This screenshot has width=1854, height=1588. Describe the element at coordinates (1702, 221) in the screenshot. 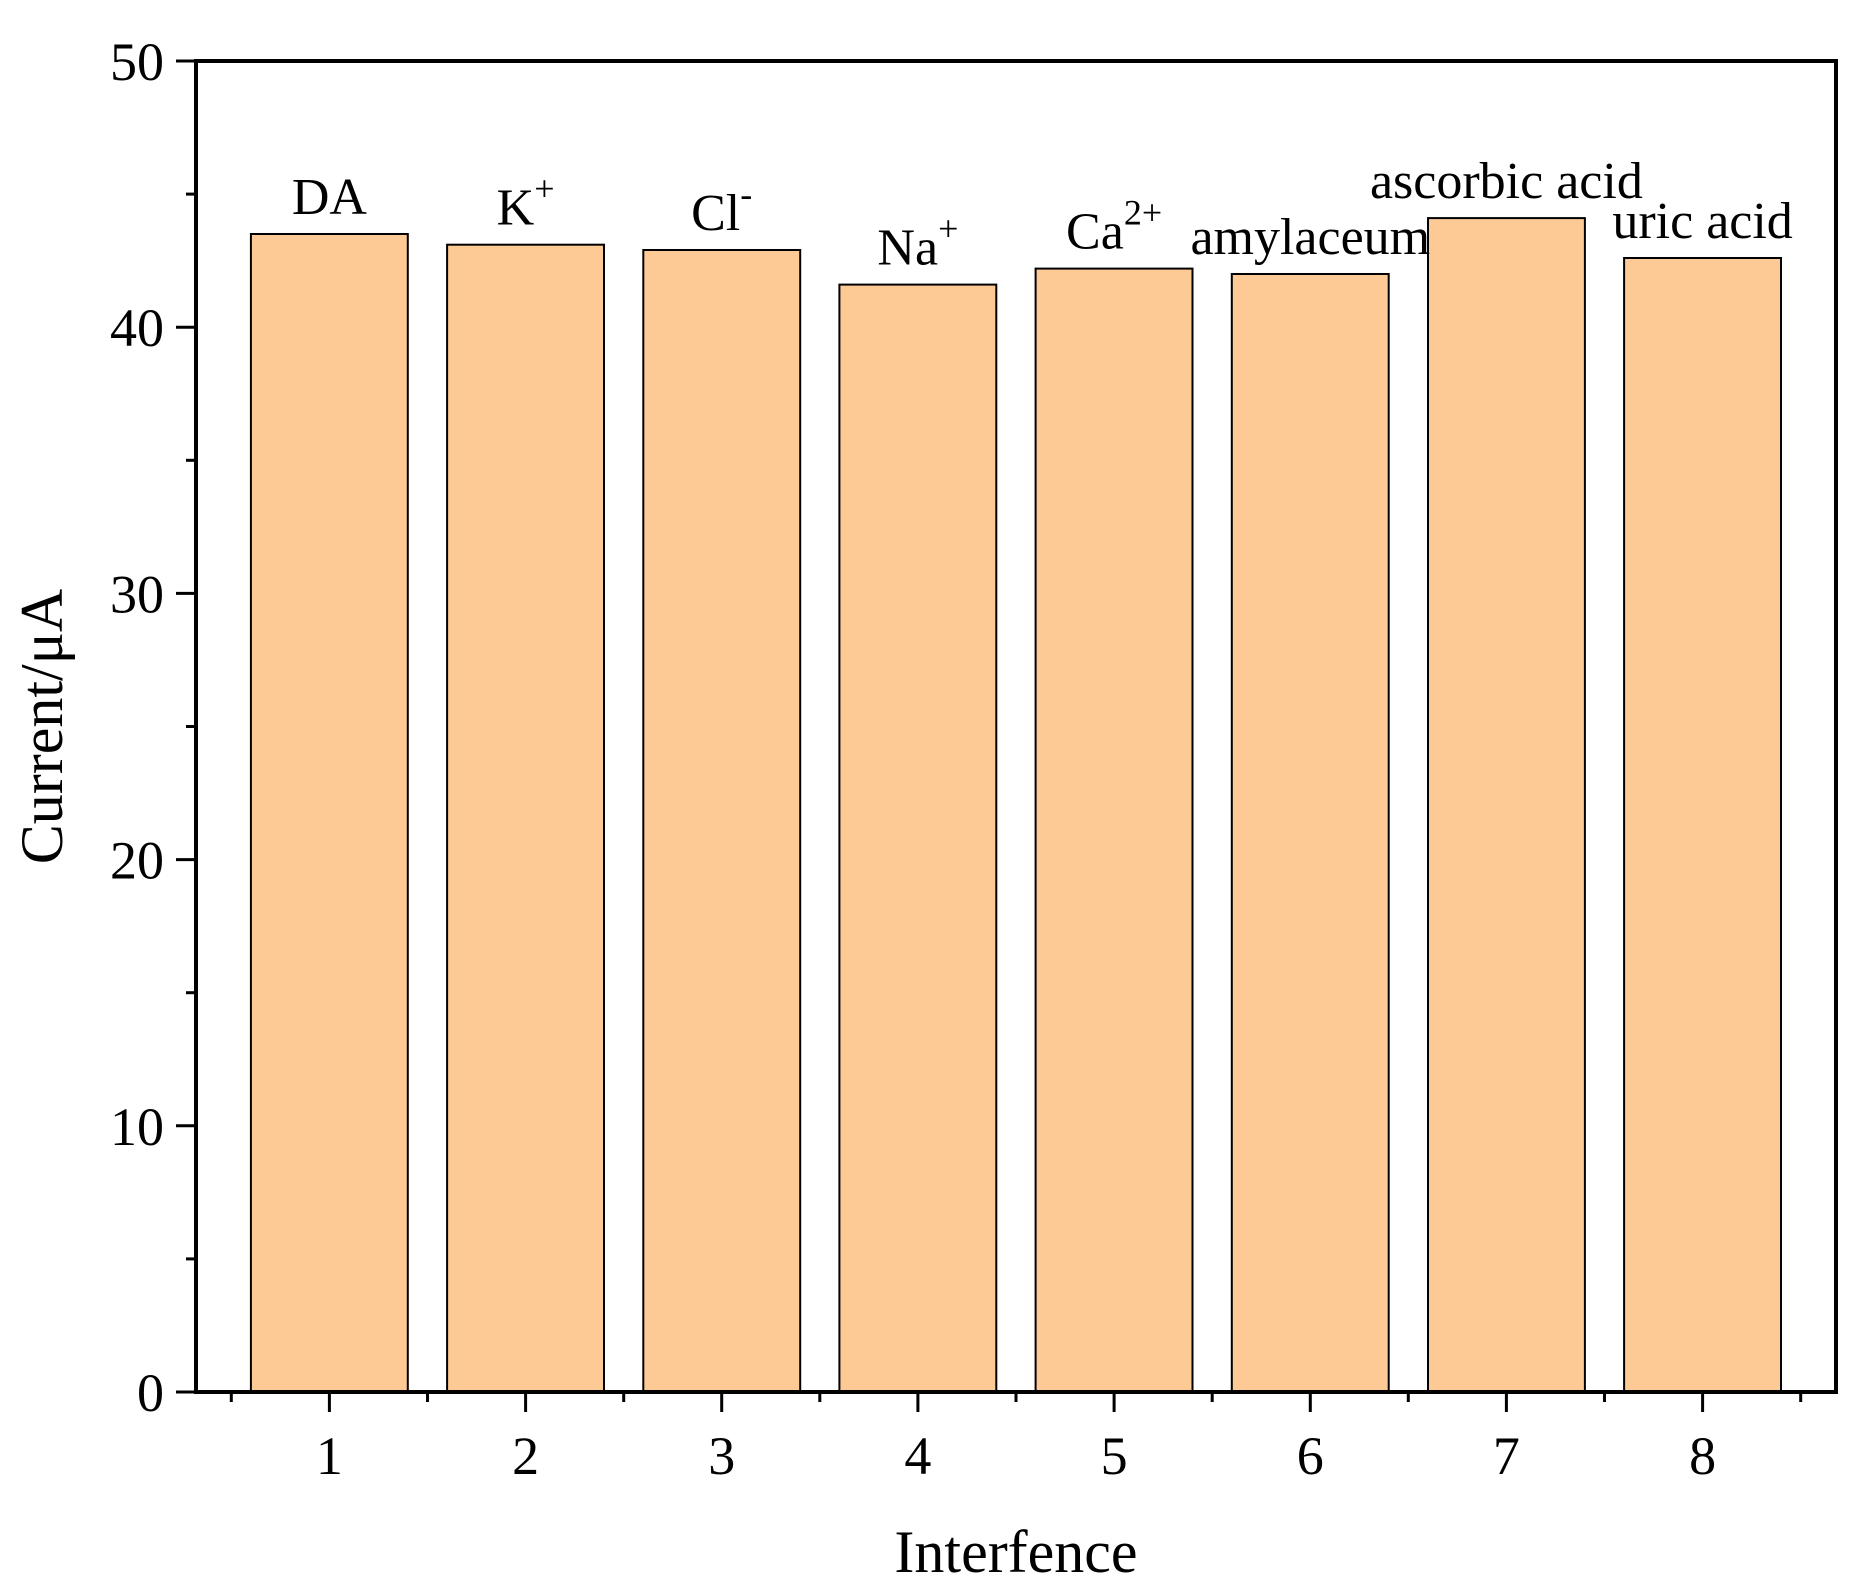

I see `bar-label-8: uric acid` at that location.